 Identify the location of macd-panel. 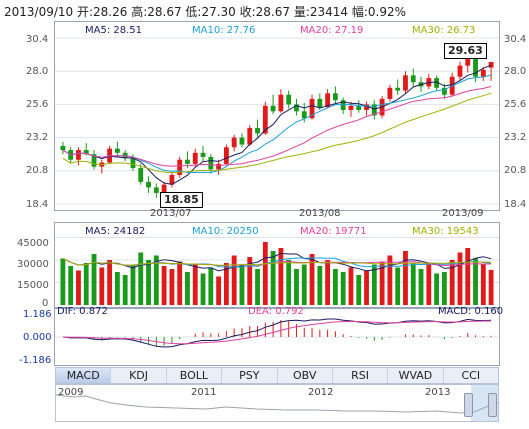
(277, 337).